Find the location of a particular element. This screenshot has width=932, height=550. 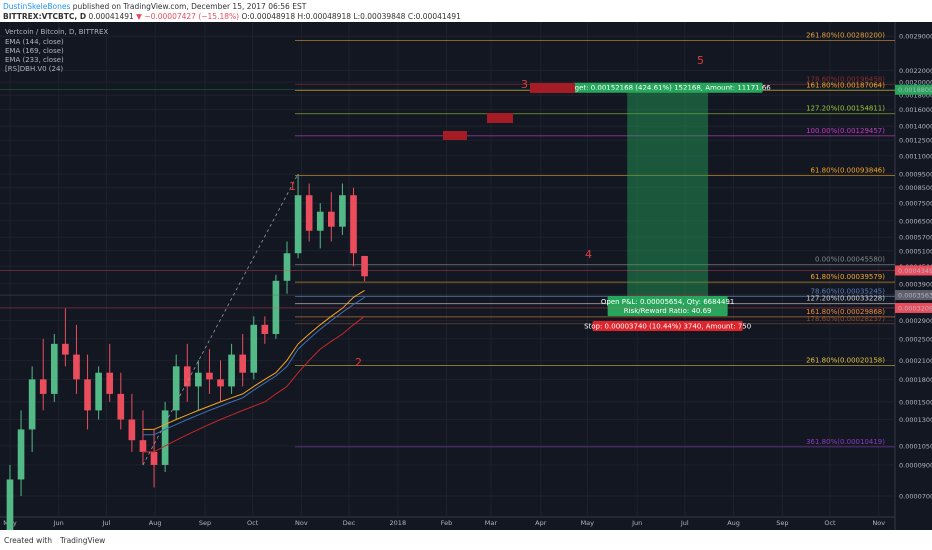

y-tick-label: 0.00075000 is located at coordinates (915, 204).